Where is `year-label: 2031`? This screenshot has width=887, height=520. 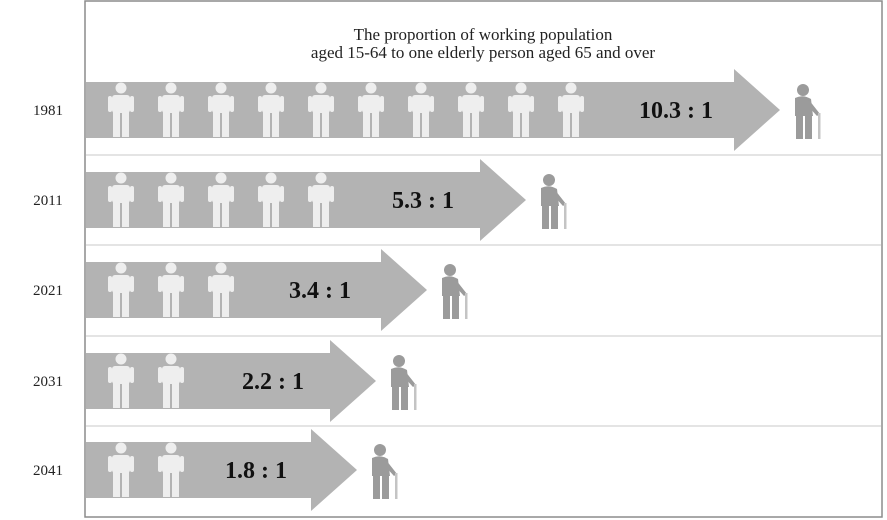 year-label: 2031 is located at coordinates (48, 382).